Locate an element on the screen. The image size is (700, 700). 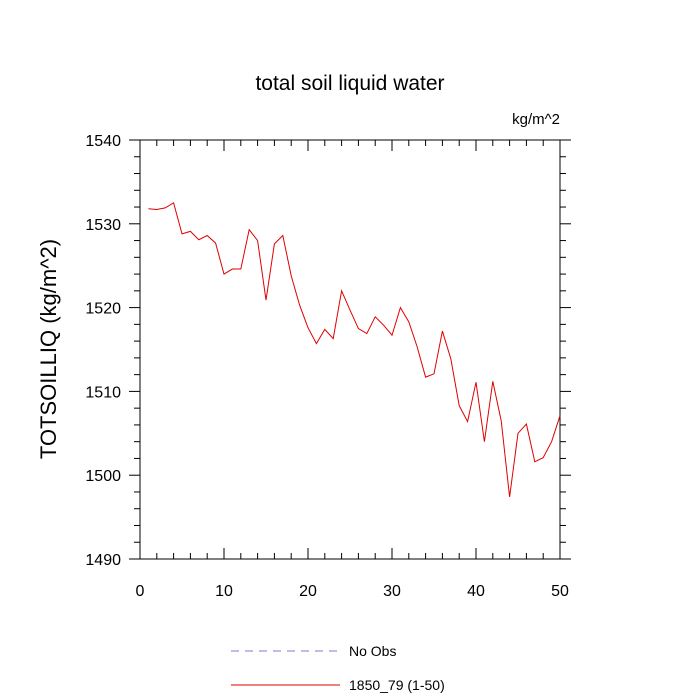
y-tick-label: 1520 is located at coordinates (103, 309).